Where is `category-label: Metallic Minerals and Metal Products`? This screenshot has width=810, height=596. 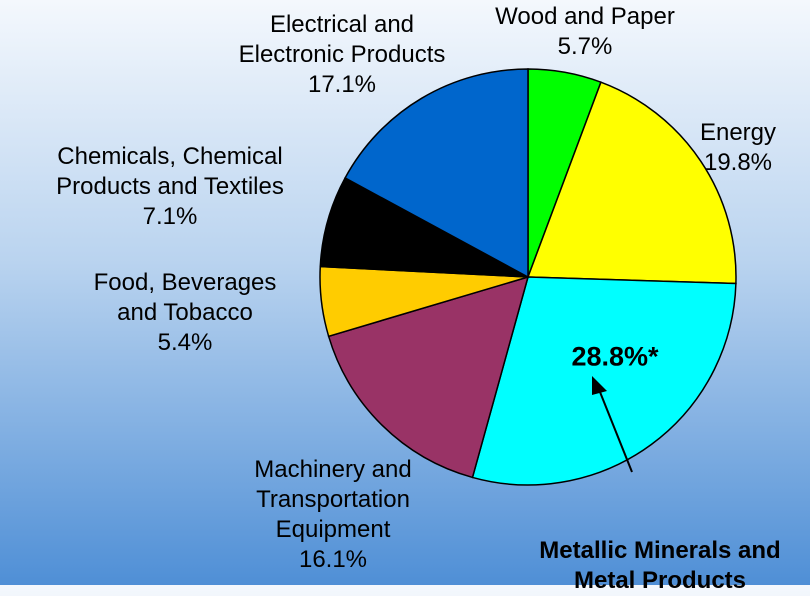 category-label: Metallic Minerals and Metal Products is located at coordinates (660, 565).